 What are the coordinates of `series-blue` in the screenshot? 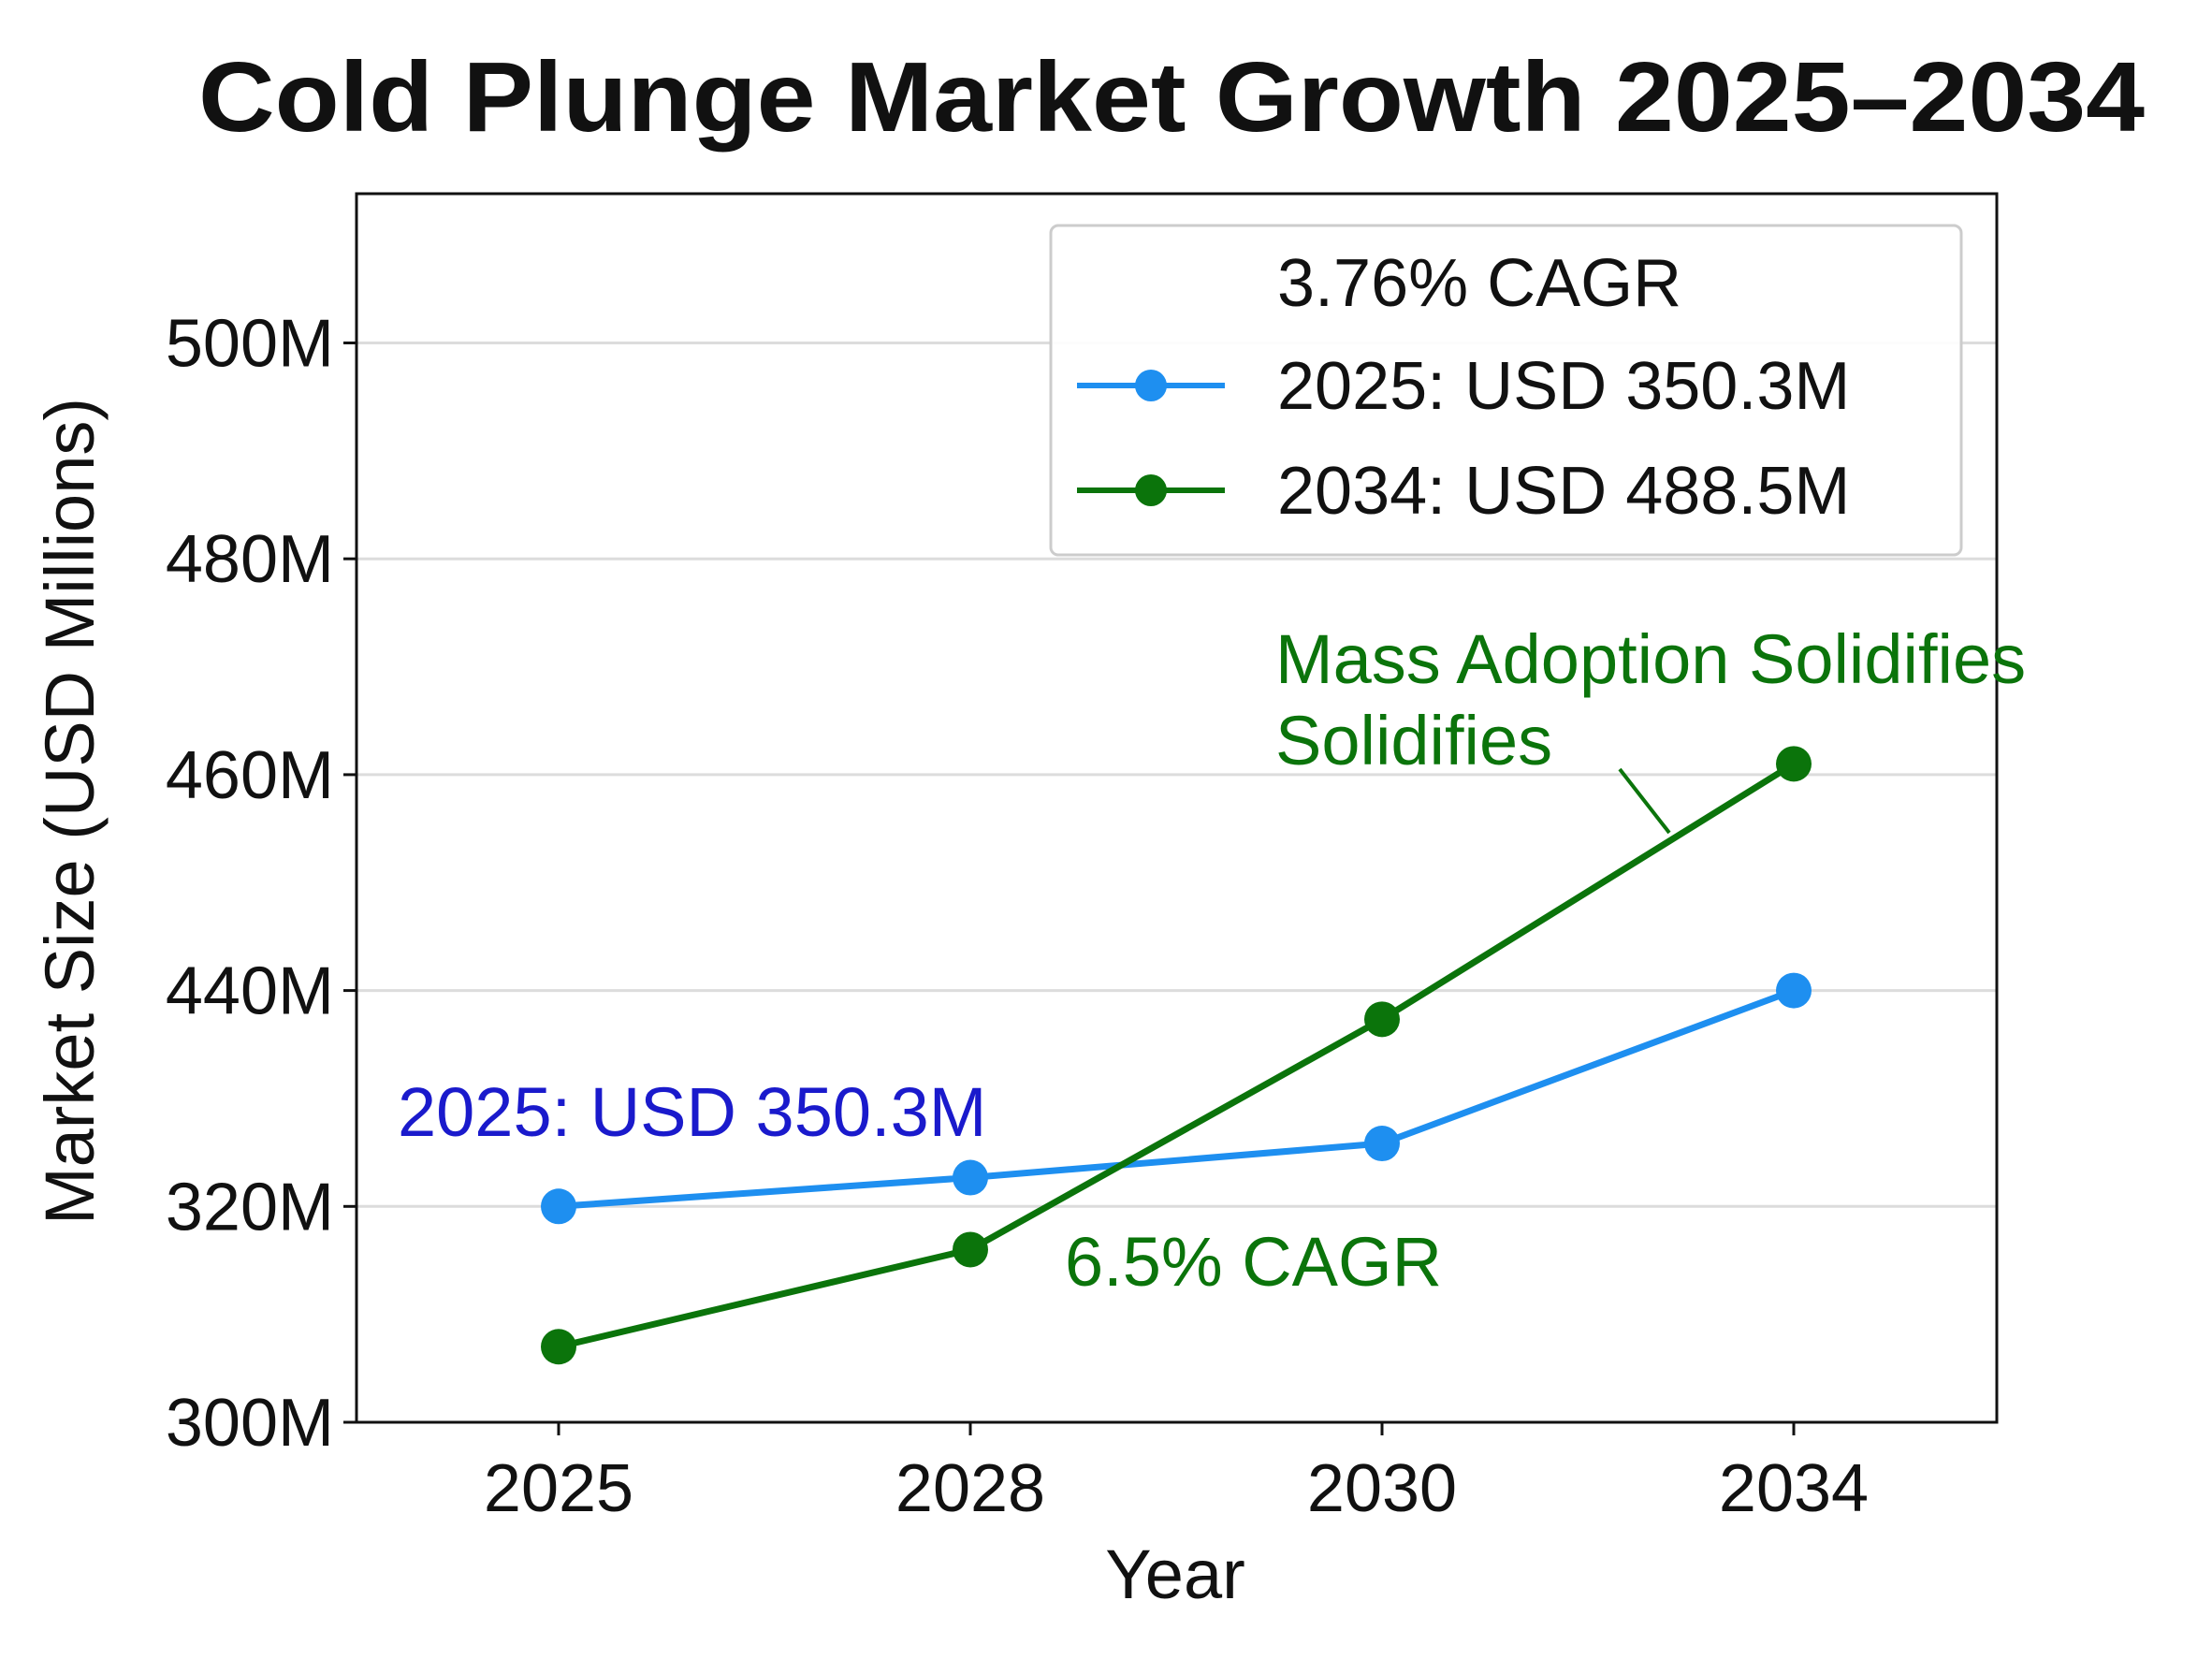 It's located at (1176, 1098).